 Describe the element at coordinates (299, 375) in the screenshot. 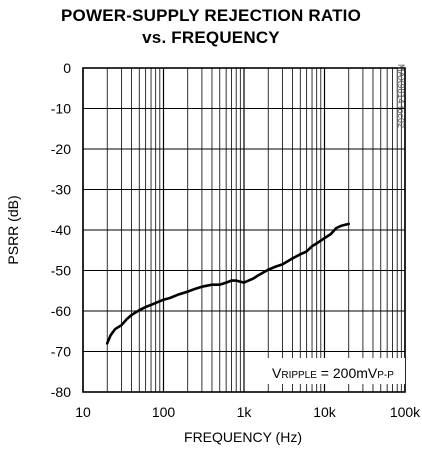

I see `annotation-sub: RIPPLE` at that location.